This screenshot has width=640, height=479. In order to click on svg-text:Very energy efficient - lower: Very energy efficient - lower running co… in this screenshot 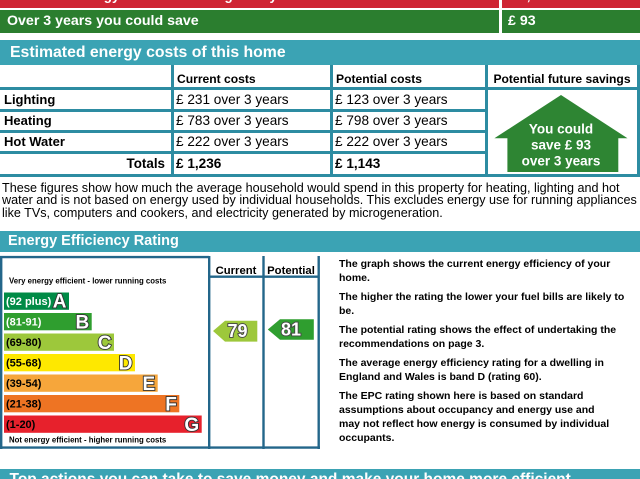, I will do `click(88, 281)`.